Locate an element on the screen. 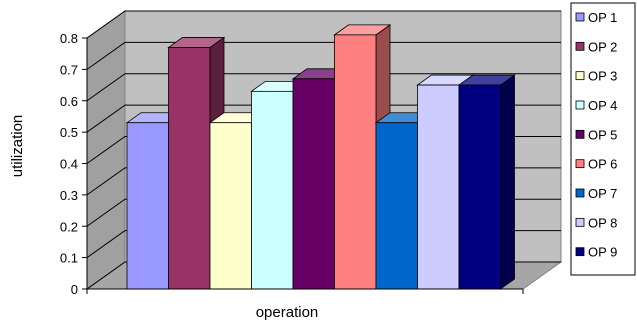 The image size is (637, 326). legend-label: OP 8 is located at coordinates (602, 222).